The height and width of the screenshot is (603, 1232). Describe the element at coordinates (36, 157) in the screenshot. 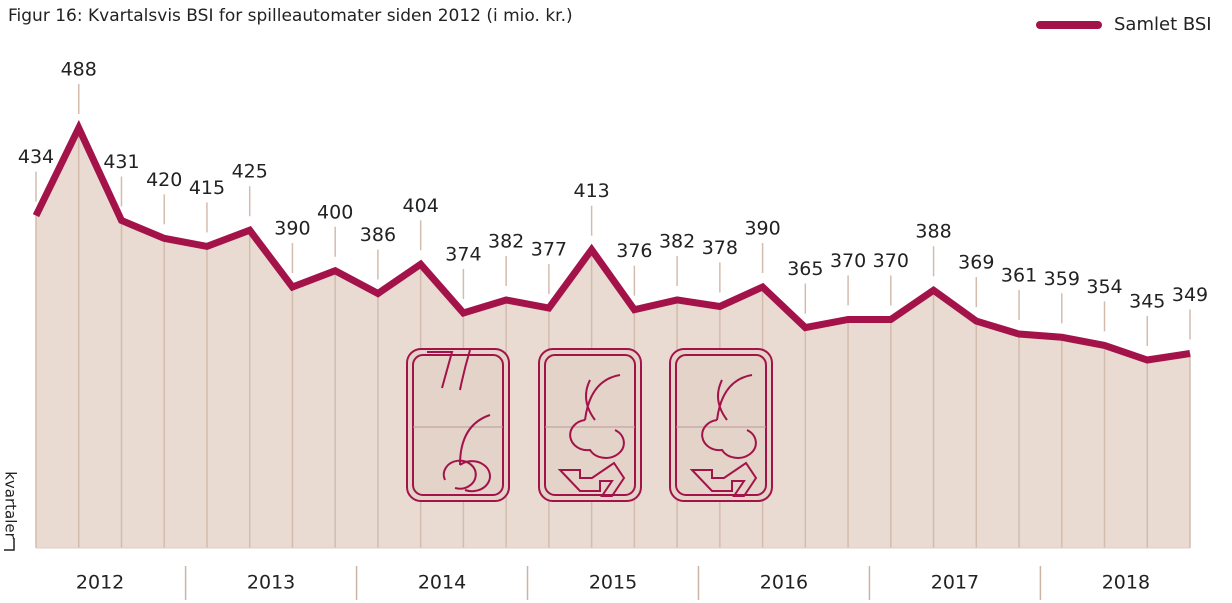

I see `data-label: 434` at that location.